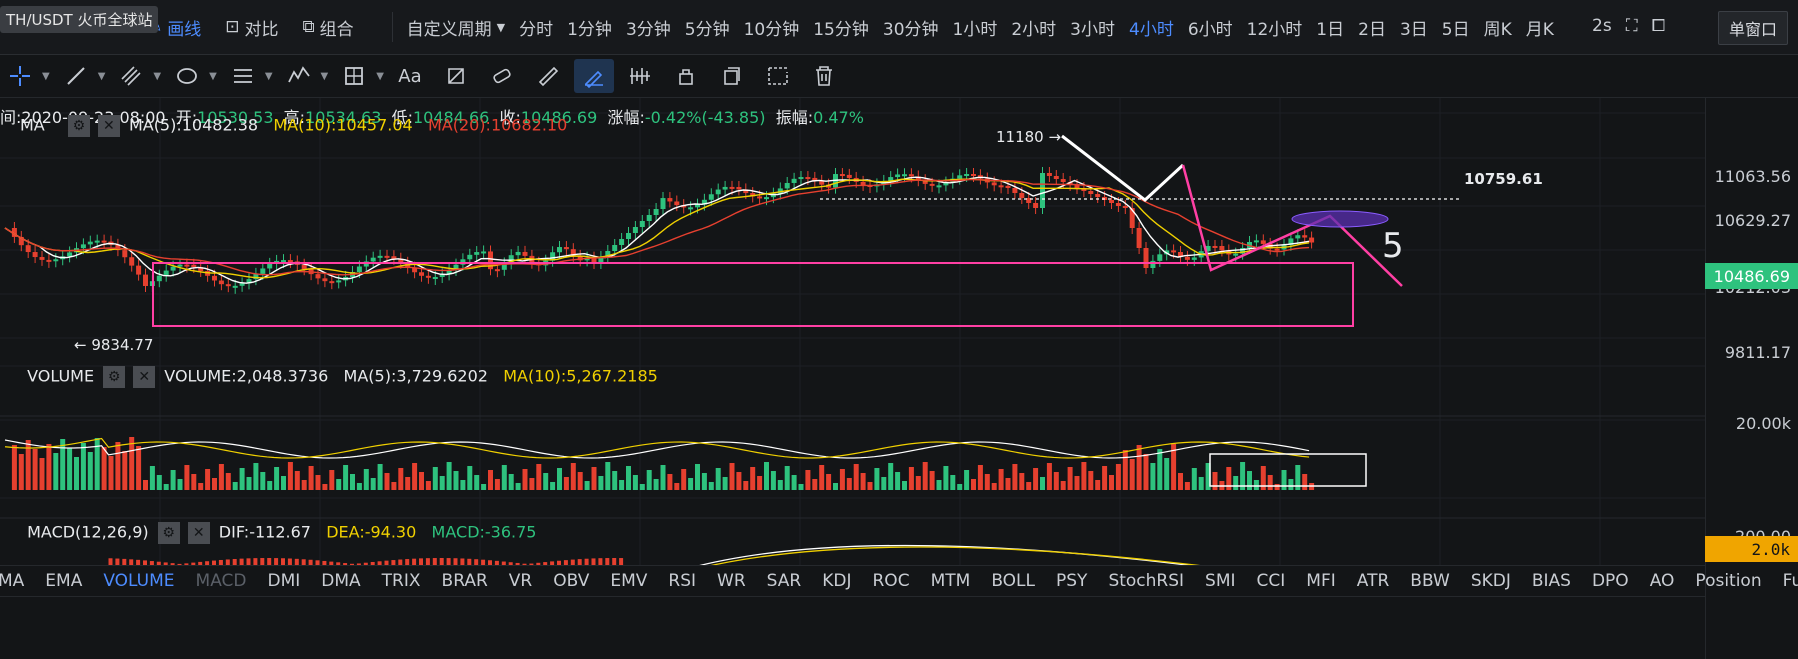 The height and width of the screenshot is (659, 1798). What do you see at coordinates (520, 581) in the screenshot?
I see `indicator-tab-vr: VR` at bounding box center [520, 581].